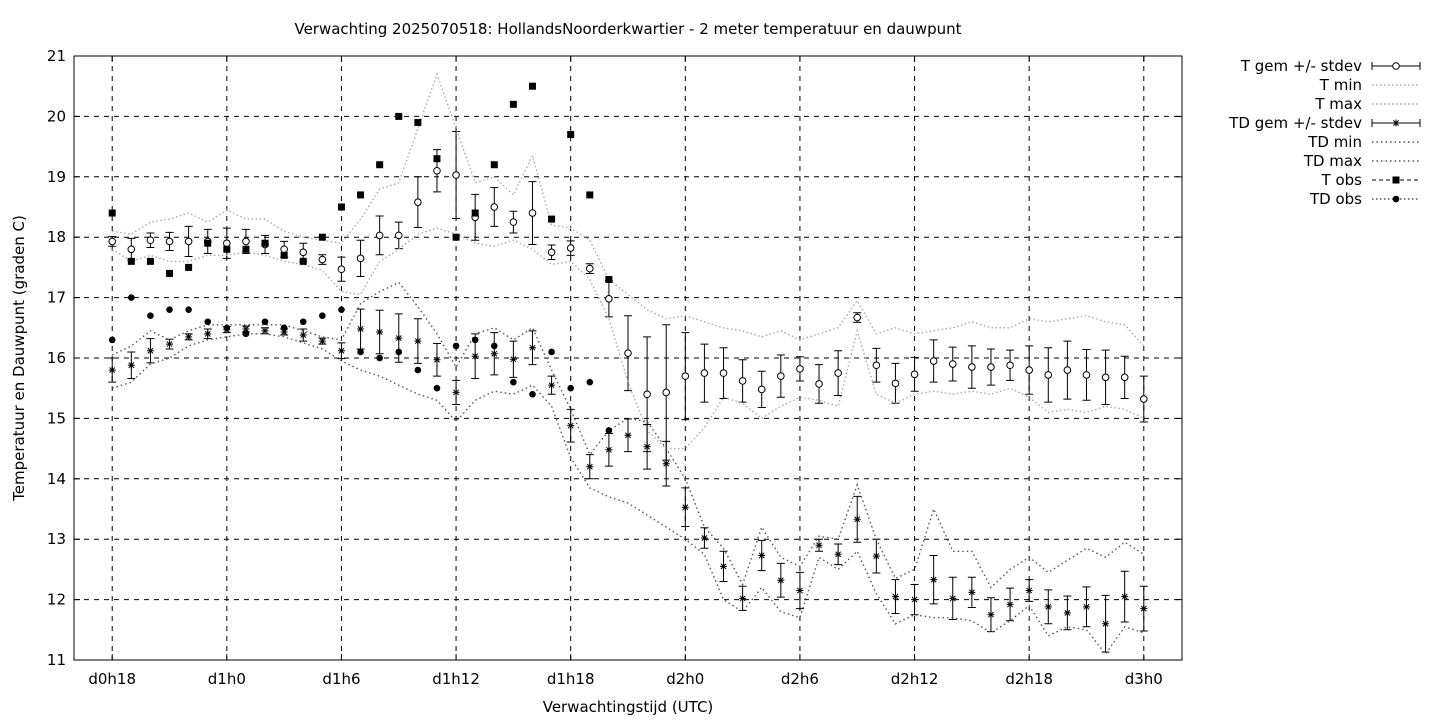 The image size is (1440, 720). I want to click on legend-item: TD obs, so click(1364, 199).